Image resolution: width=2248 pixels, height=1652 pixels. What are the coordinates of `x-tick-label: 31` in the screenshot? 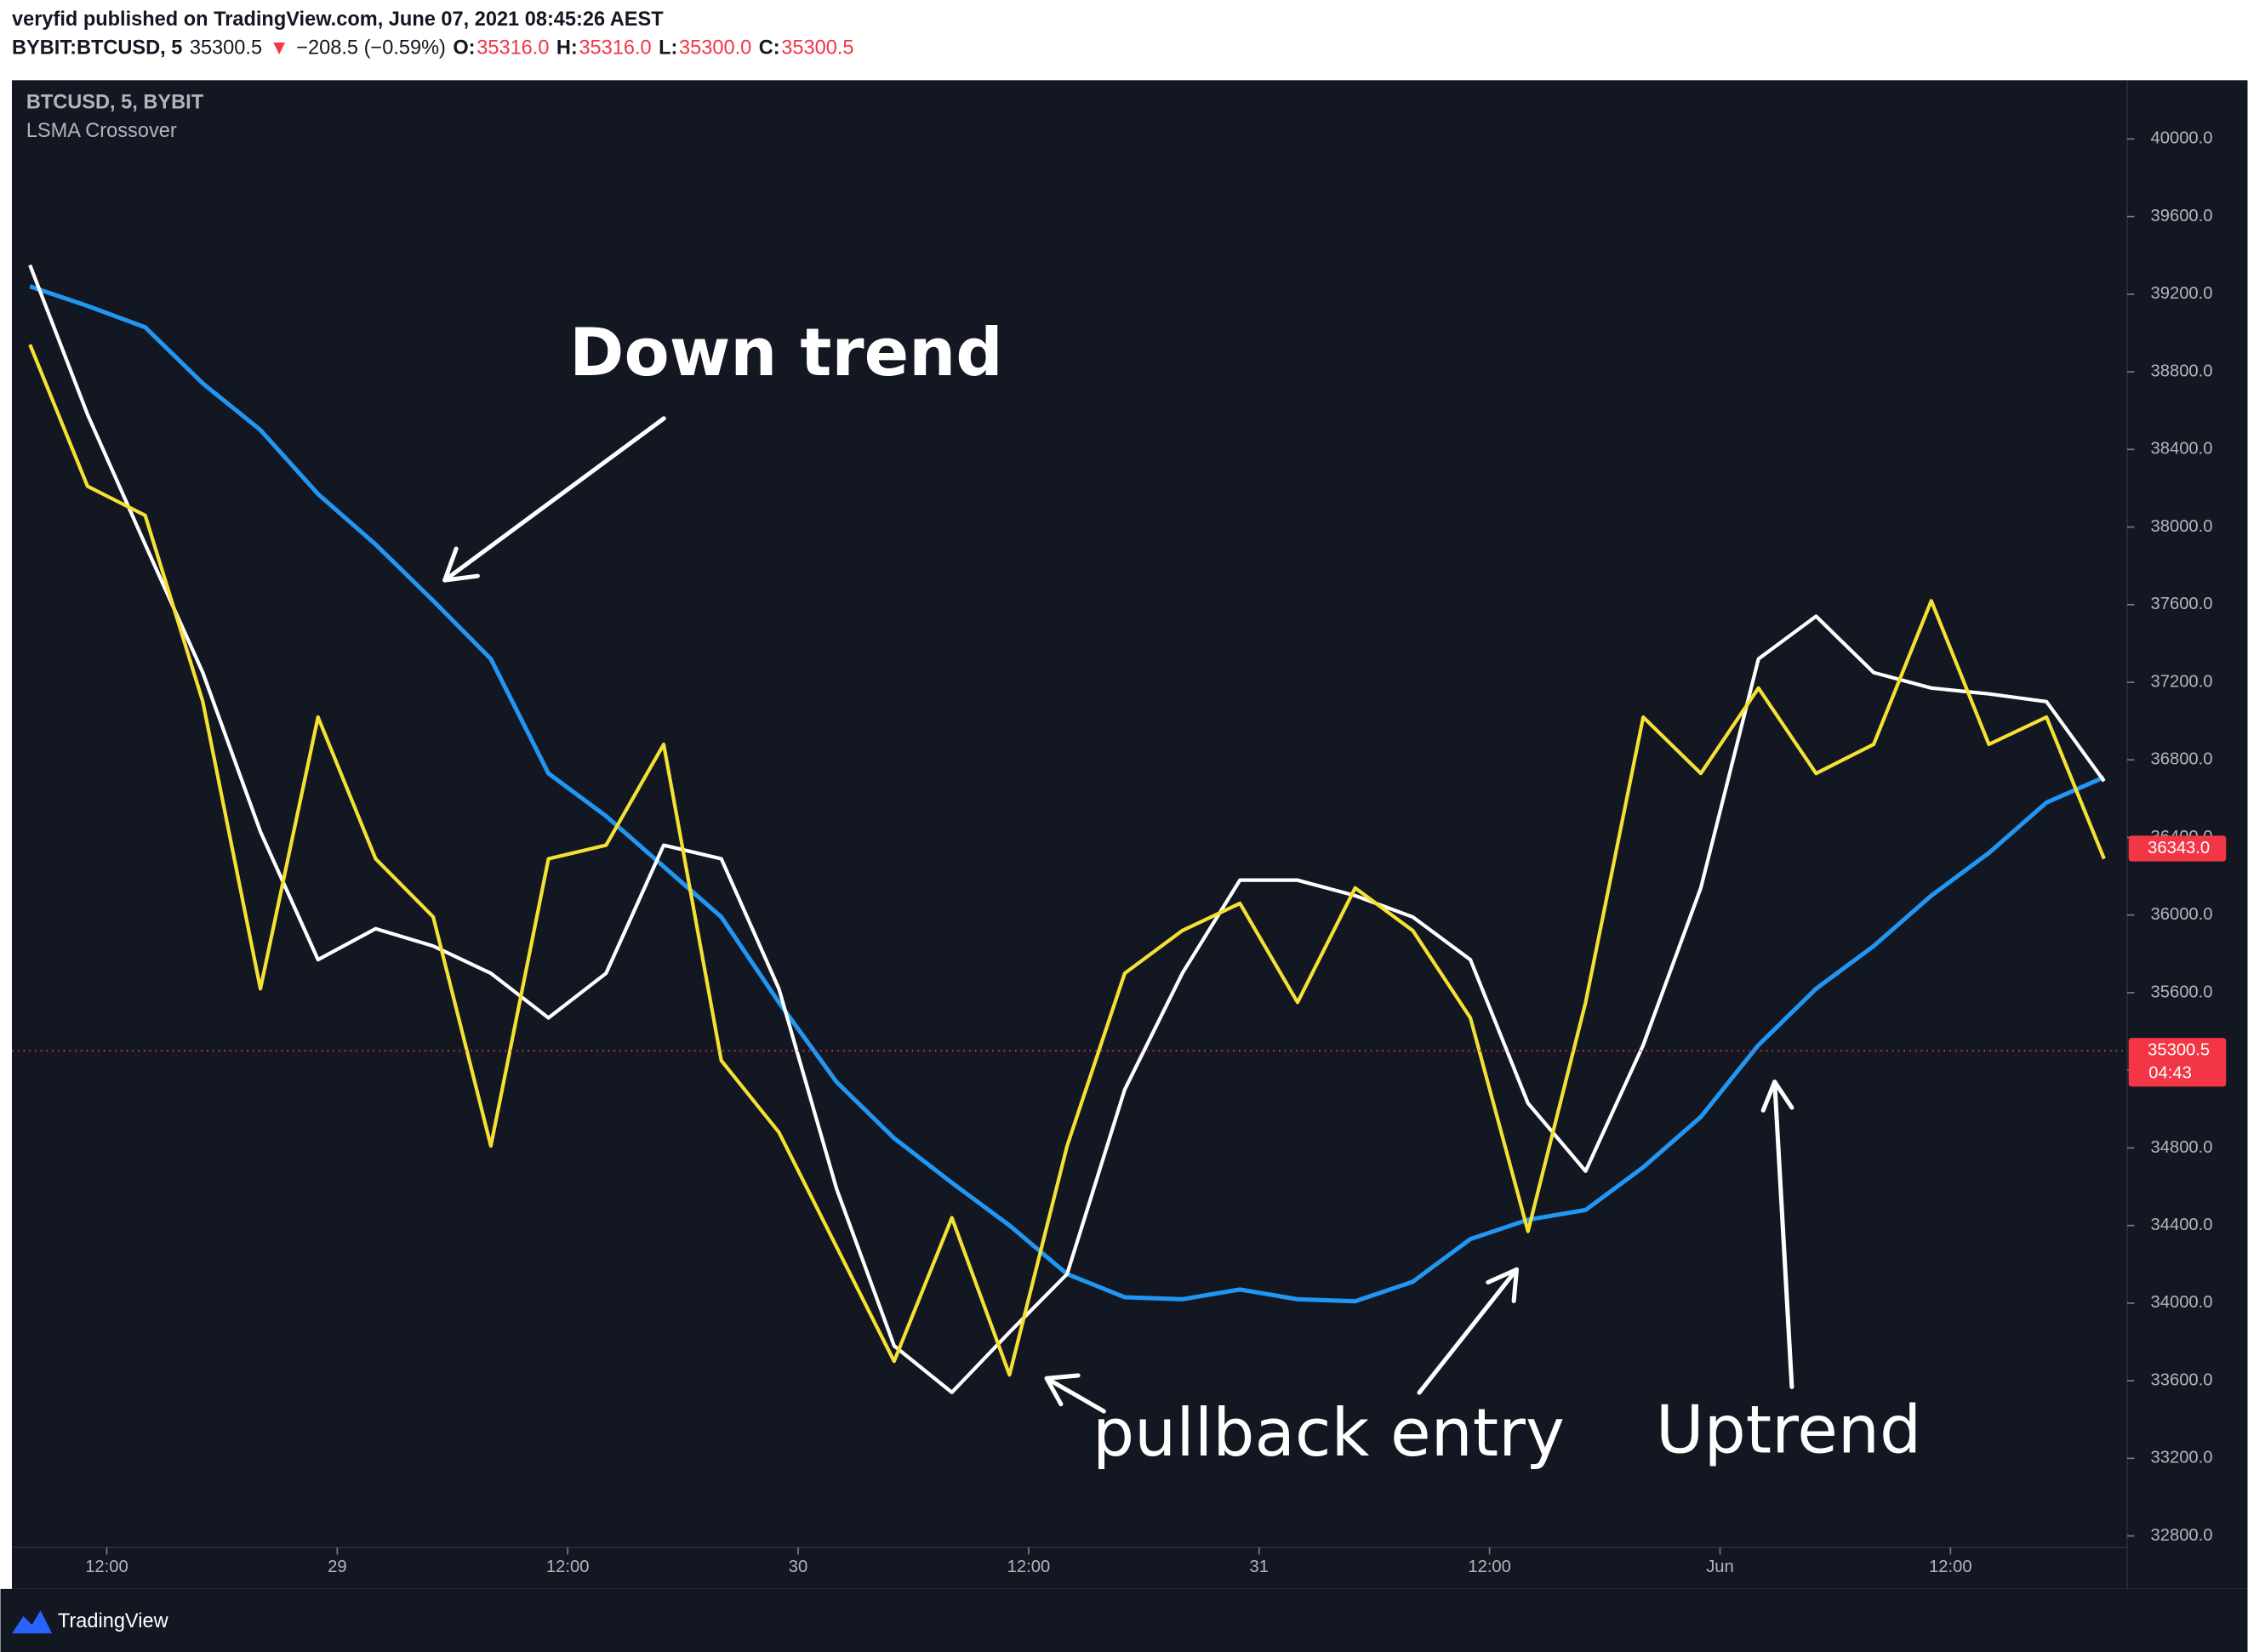 It's located at (1259, 1567).